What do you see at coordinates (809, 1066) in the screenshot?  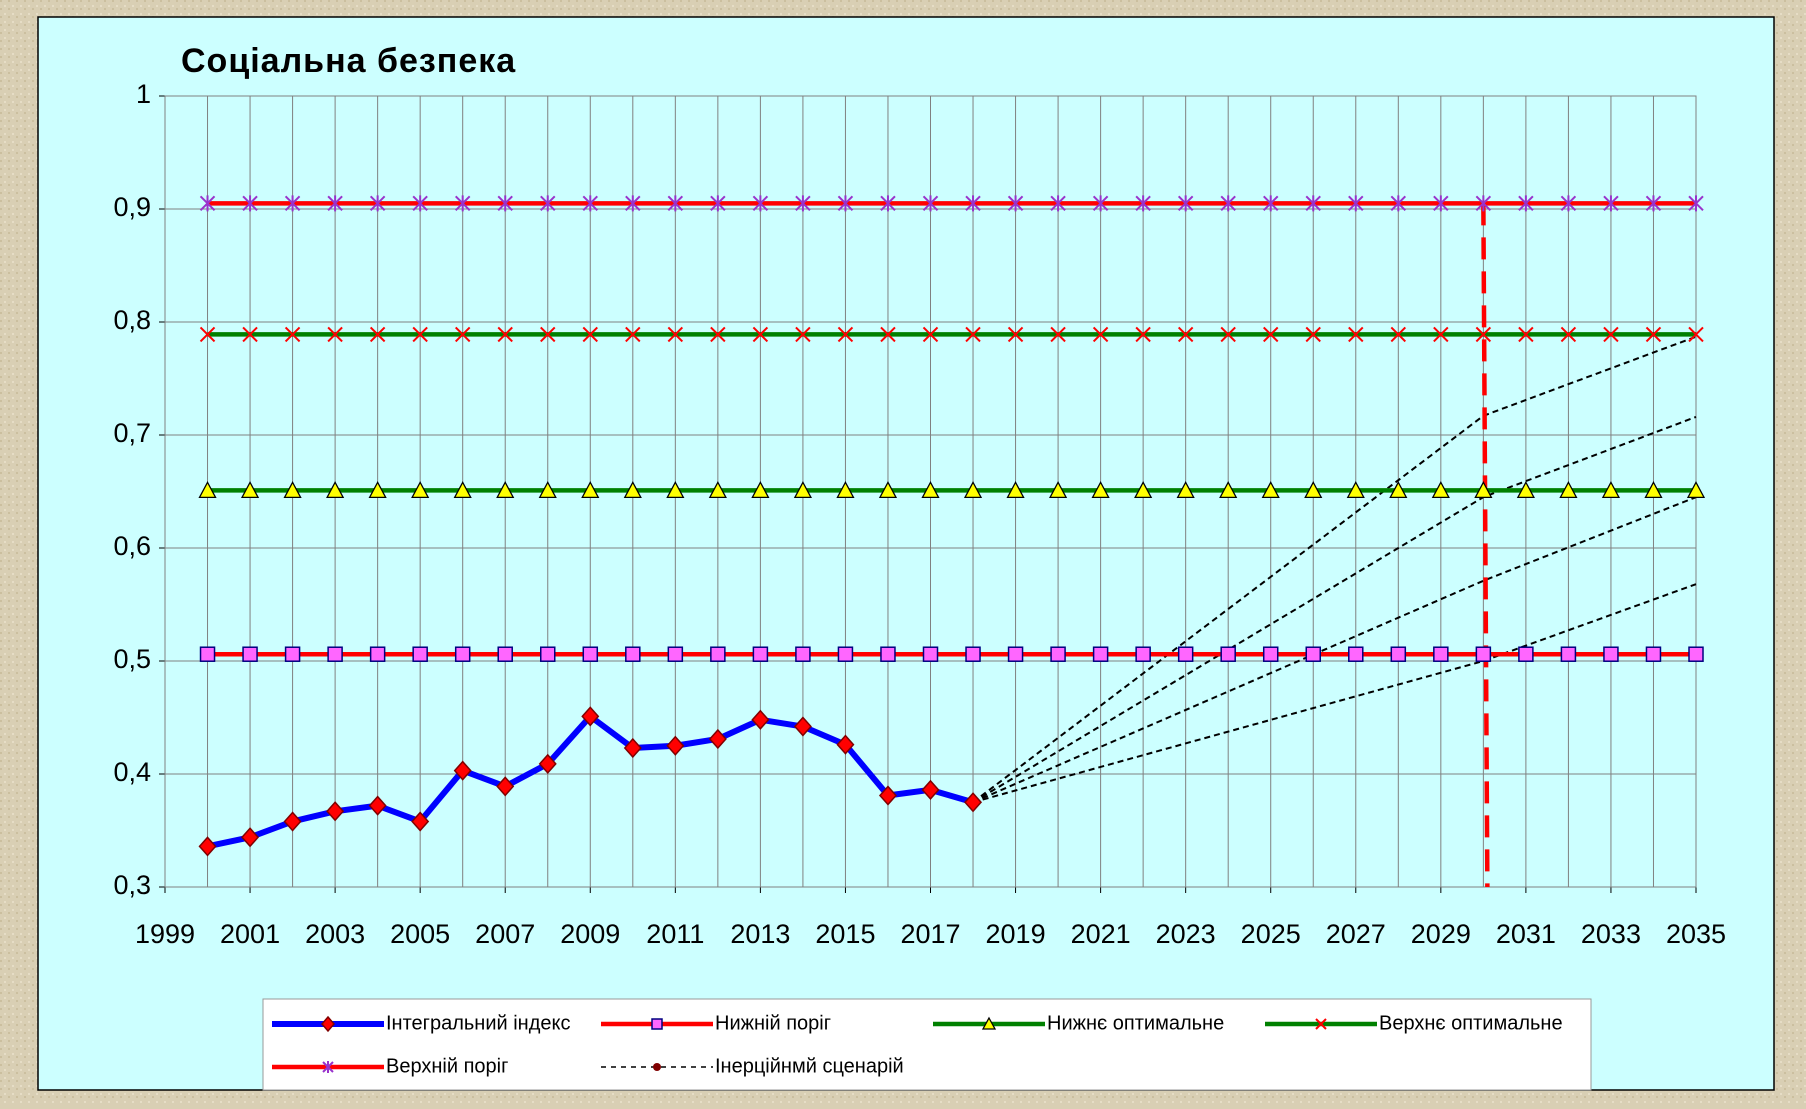 I see `legend-label: Інерційнмй сценарій` at bounding box center [809, 1066].